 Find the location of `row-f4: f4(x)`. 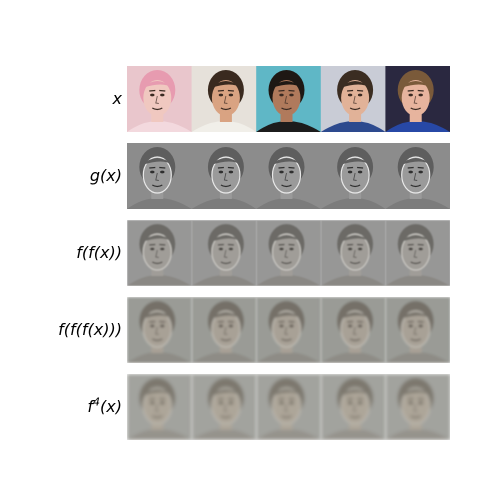

row-f4: f4(x) is located at coordinates (250, 407).